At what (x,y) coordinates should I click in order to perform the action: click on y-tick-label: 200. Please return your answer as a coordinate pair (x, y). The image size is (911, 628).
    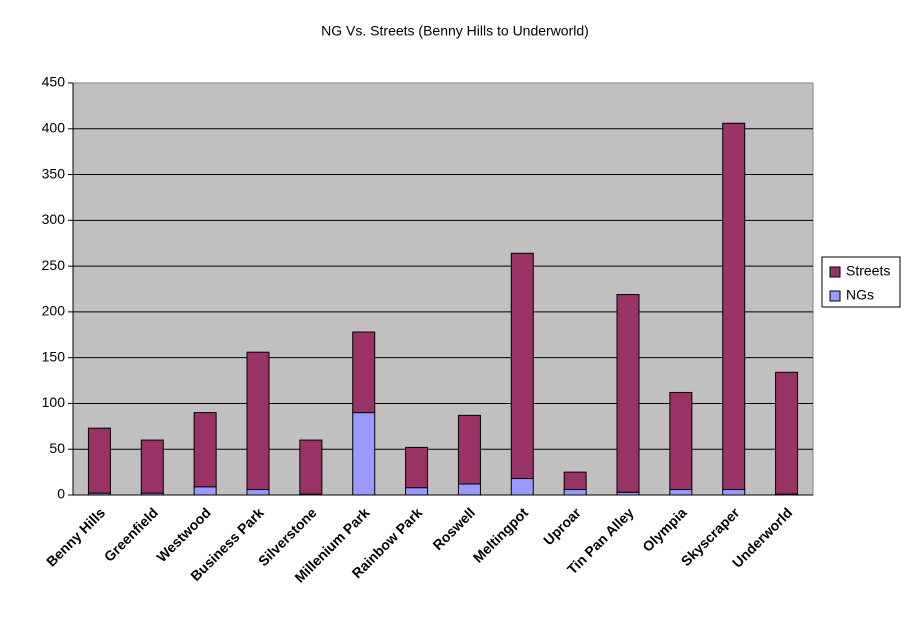
    Looking at the image, I should click on (54, 311).